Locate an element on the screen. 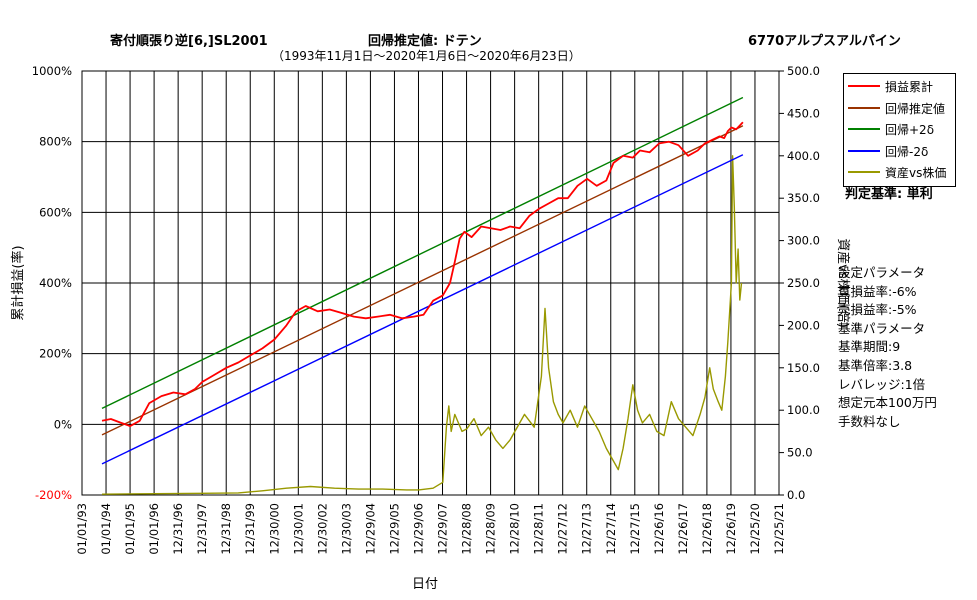 The width and height of the screenshot is (977, 600). x-tick-label: 12/28/10 is located at coordinates (515, 529).